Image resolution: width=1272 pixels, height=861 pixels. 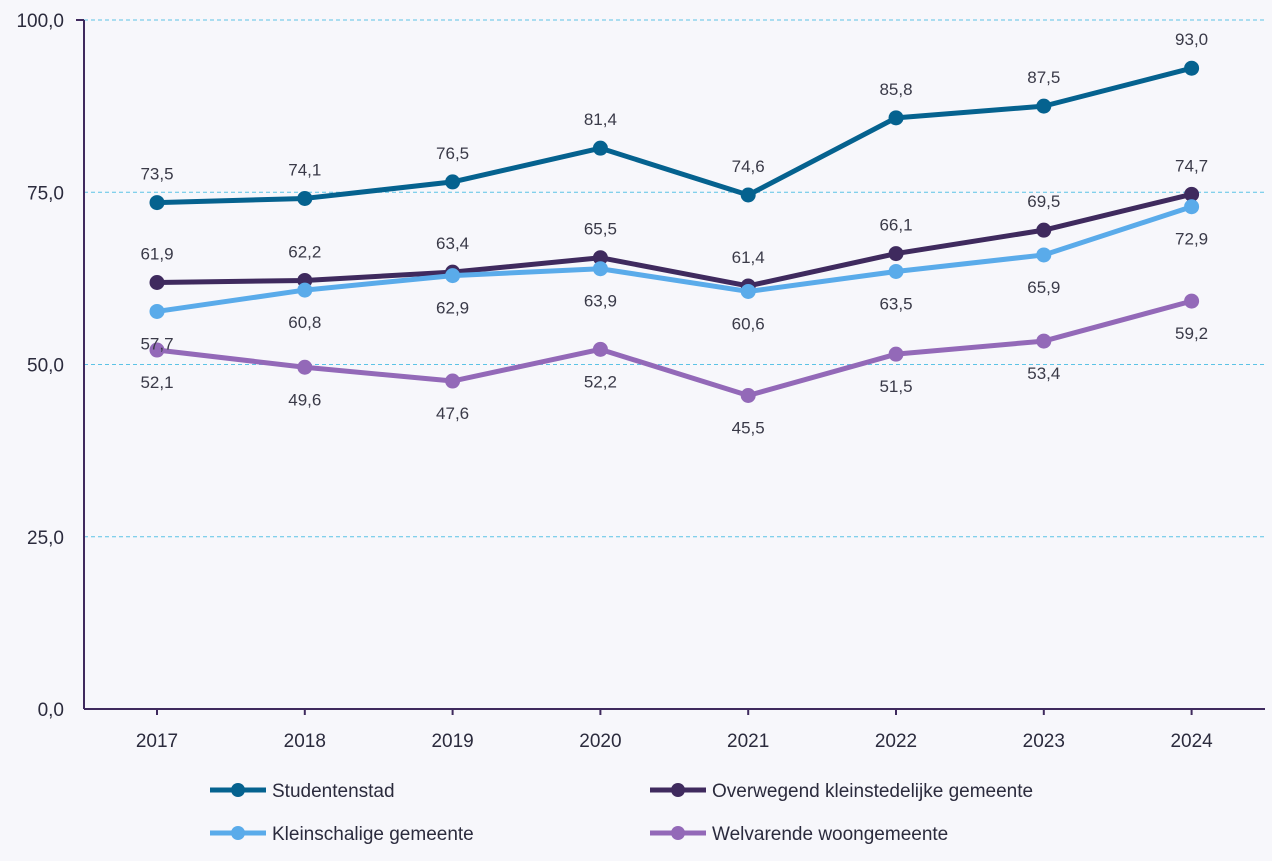 I want to click on data-label-studentenstad: 74,6, so click(x=748, y=166).